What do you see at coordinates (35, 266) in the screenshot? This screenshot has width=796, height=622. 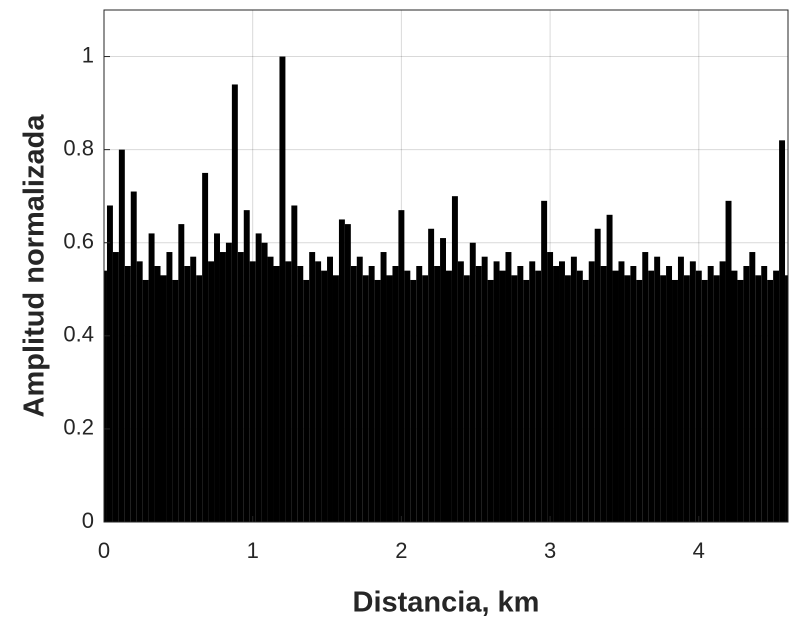 I see `y-axis-title: Amplitud normalizada` at bounding box center [35, 266].